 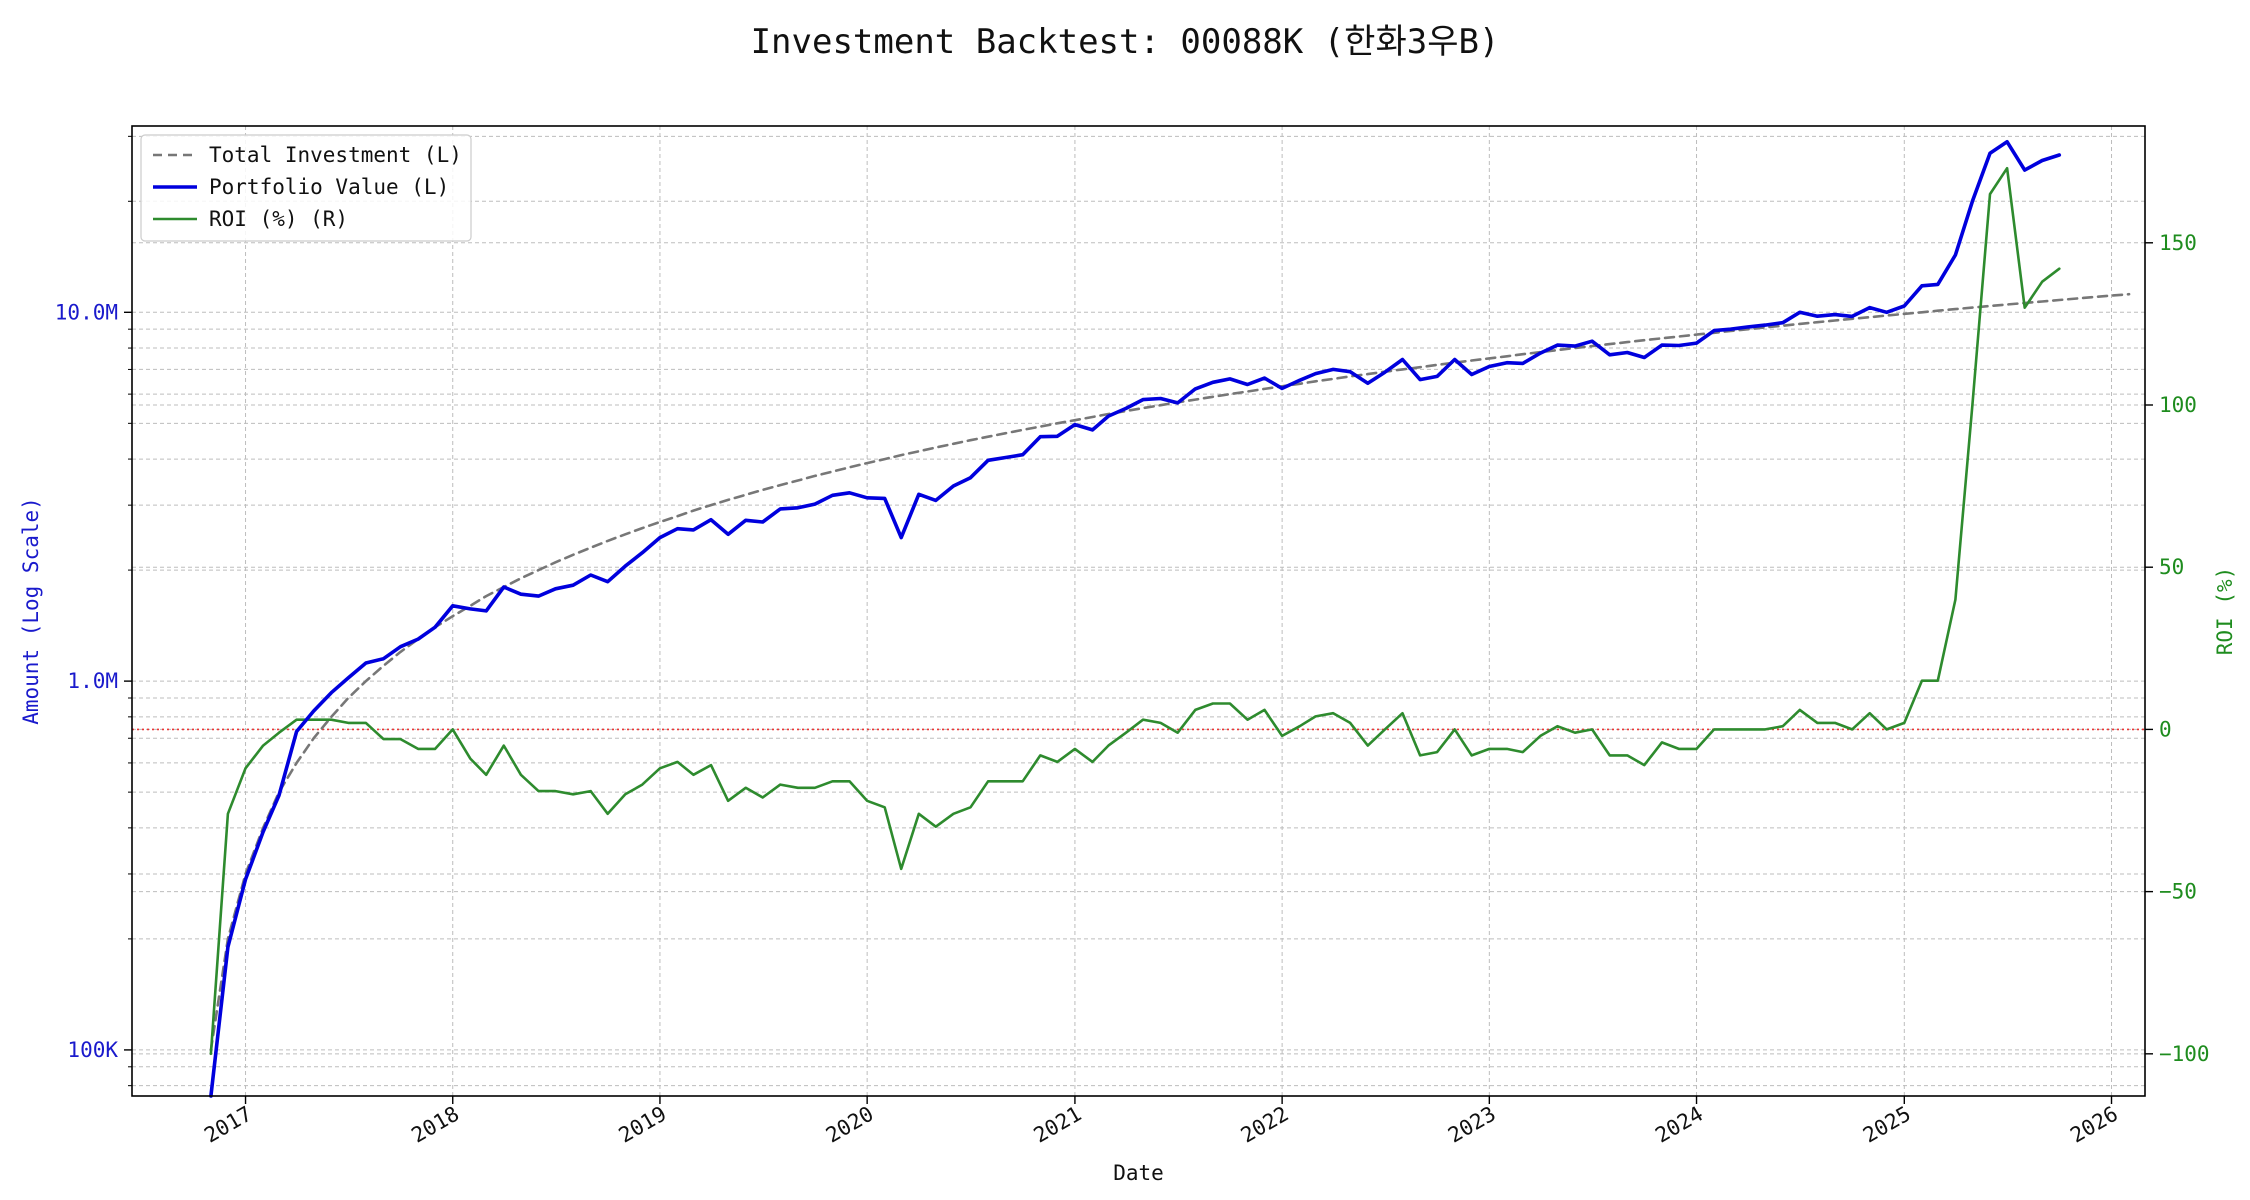 What do you see at coordinates (31, 611) in the screenshot?
I see `y-axis-left-label: Amount (Log Scale)` at bounding box center [31, 611].